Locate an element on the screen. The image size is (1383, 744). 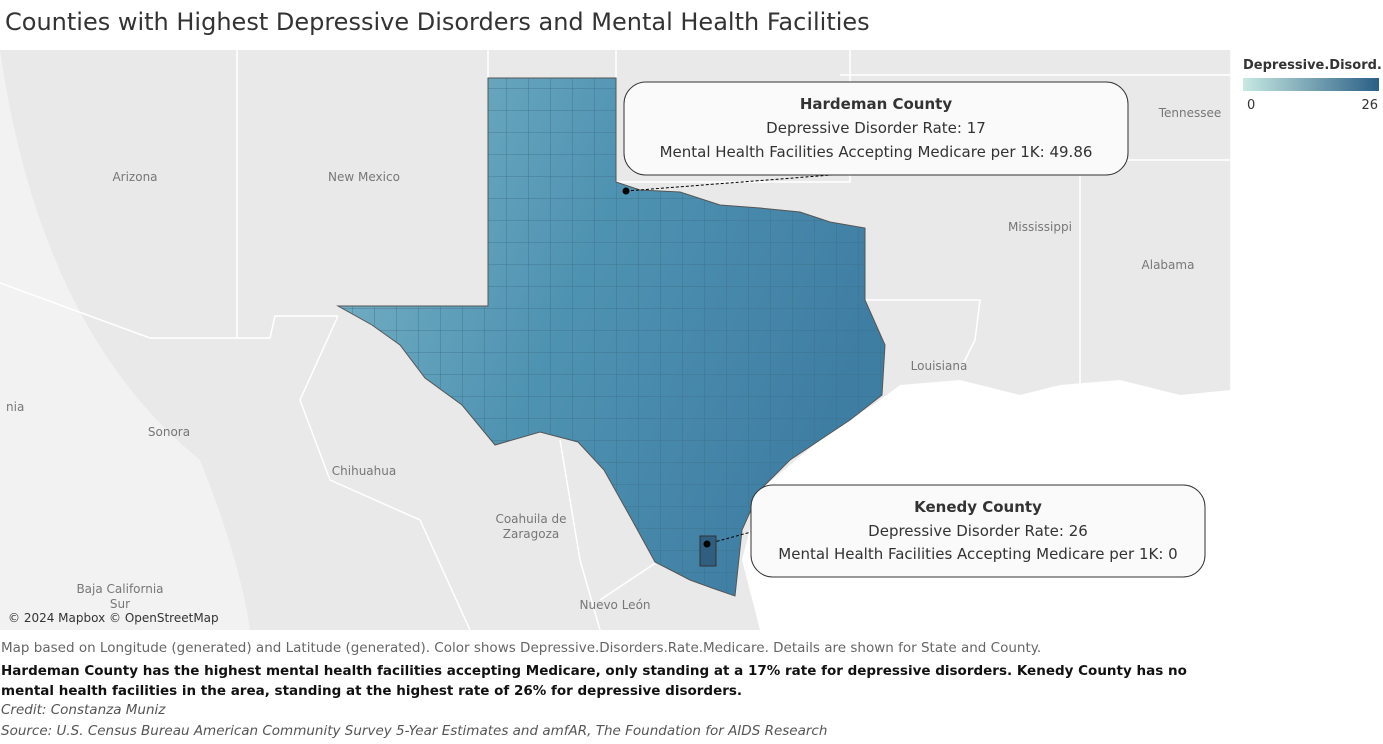
annotation-line: Depressive Disorder Rate: 26 is located at coordinates (978, 531).